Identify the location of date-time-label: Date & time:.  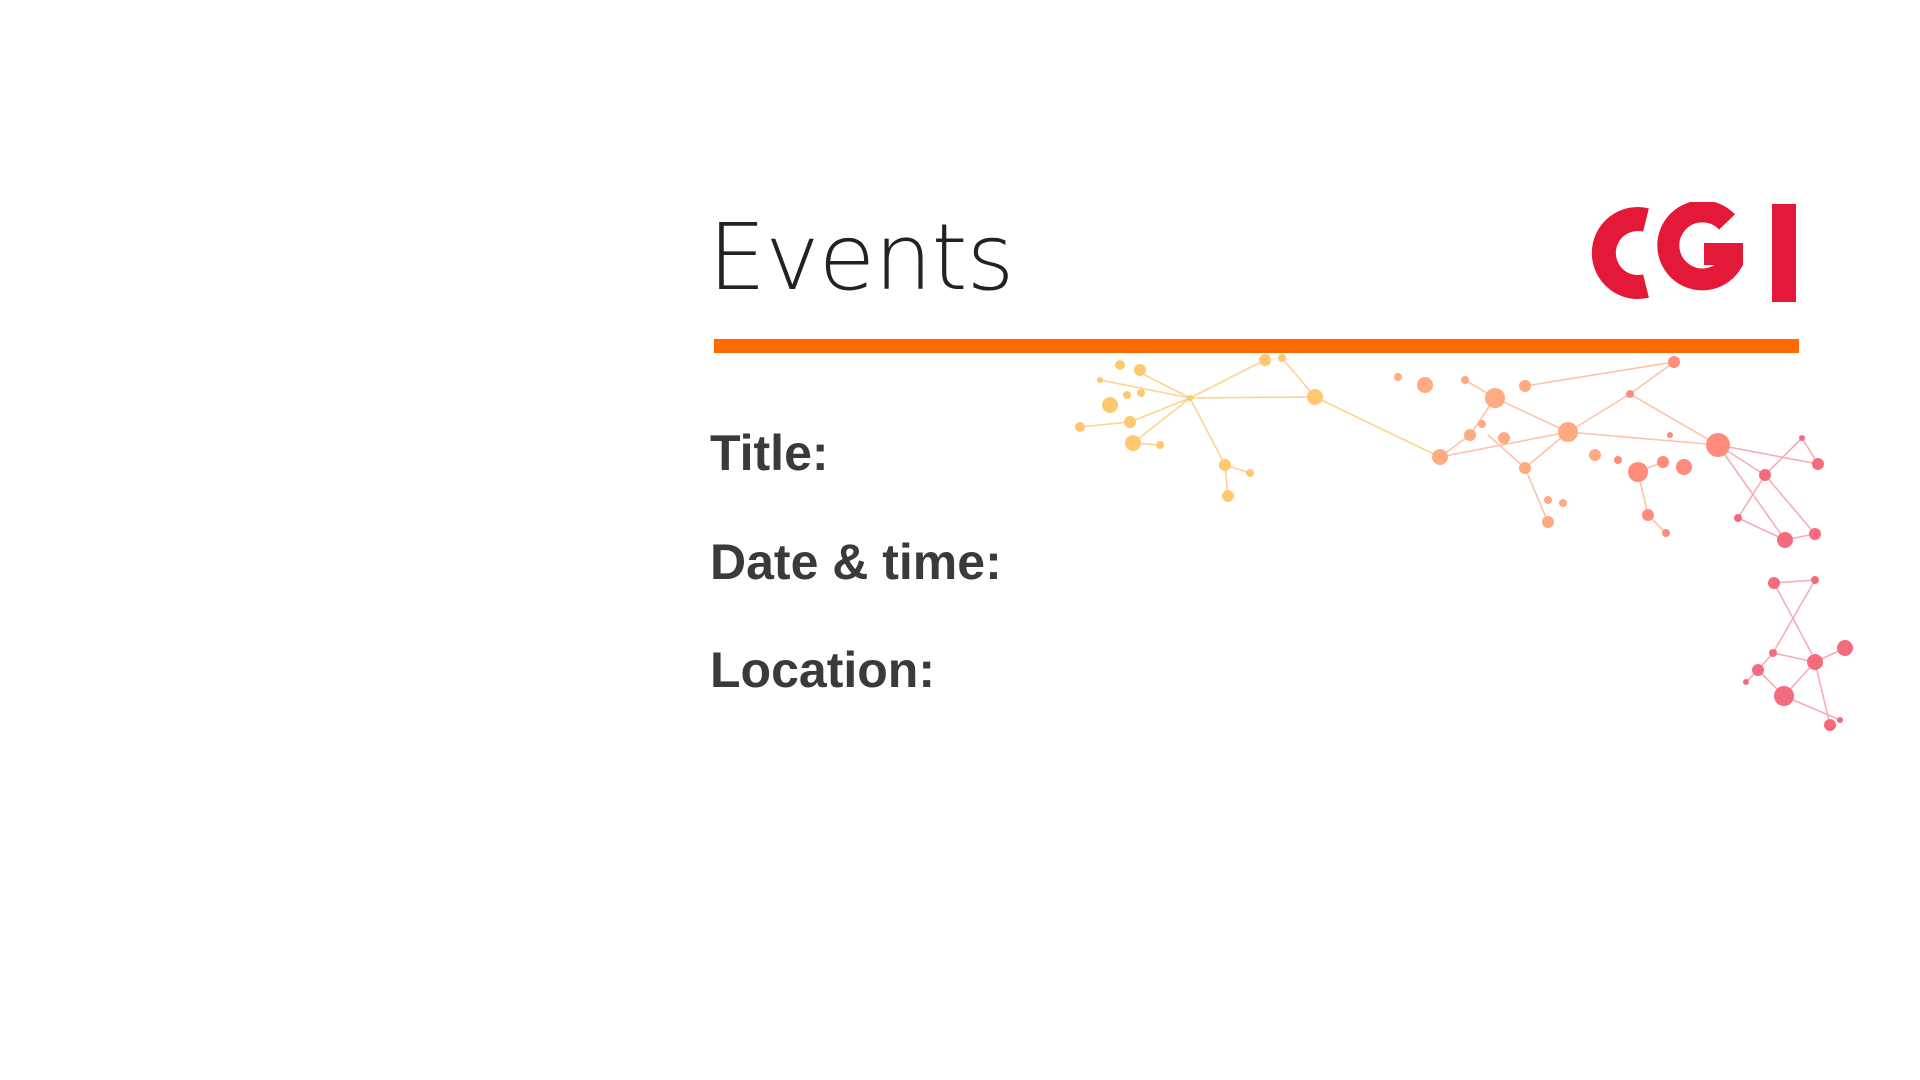
(856, 562).